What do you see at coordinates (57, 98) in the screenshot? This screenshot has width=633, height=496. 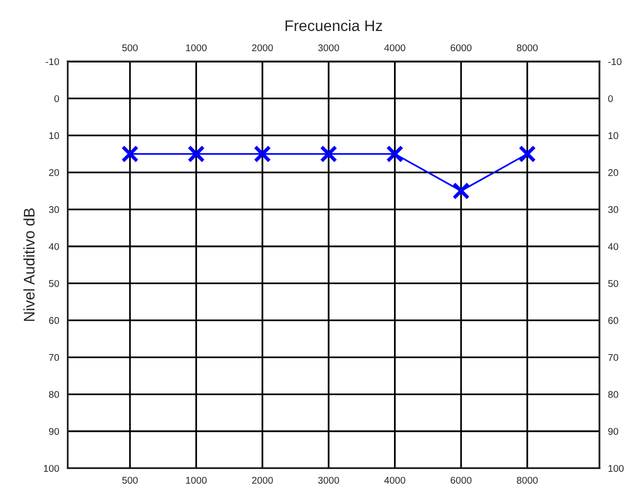 I see `y-tick-label: 0` at bounding box center [57, 98].